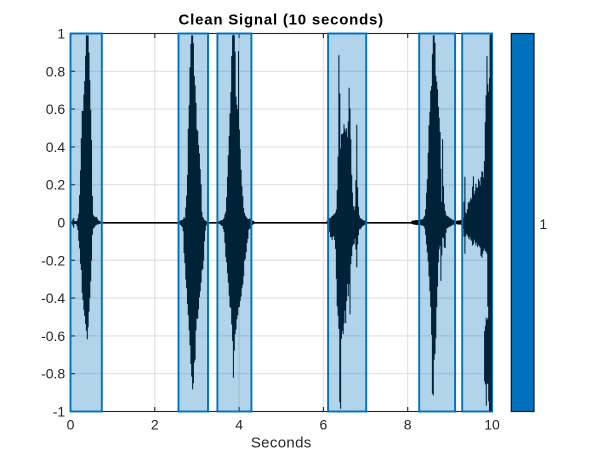  Describe the element at coordinates (56, 71) in the screenshot. I see `svg-text: 0.8` at that location.